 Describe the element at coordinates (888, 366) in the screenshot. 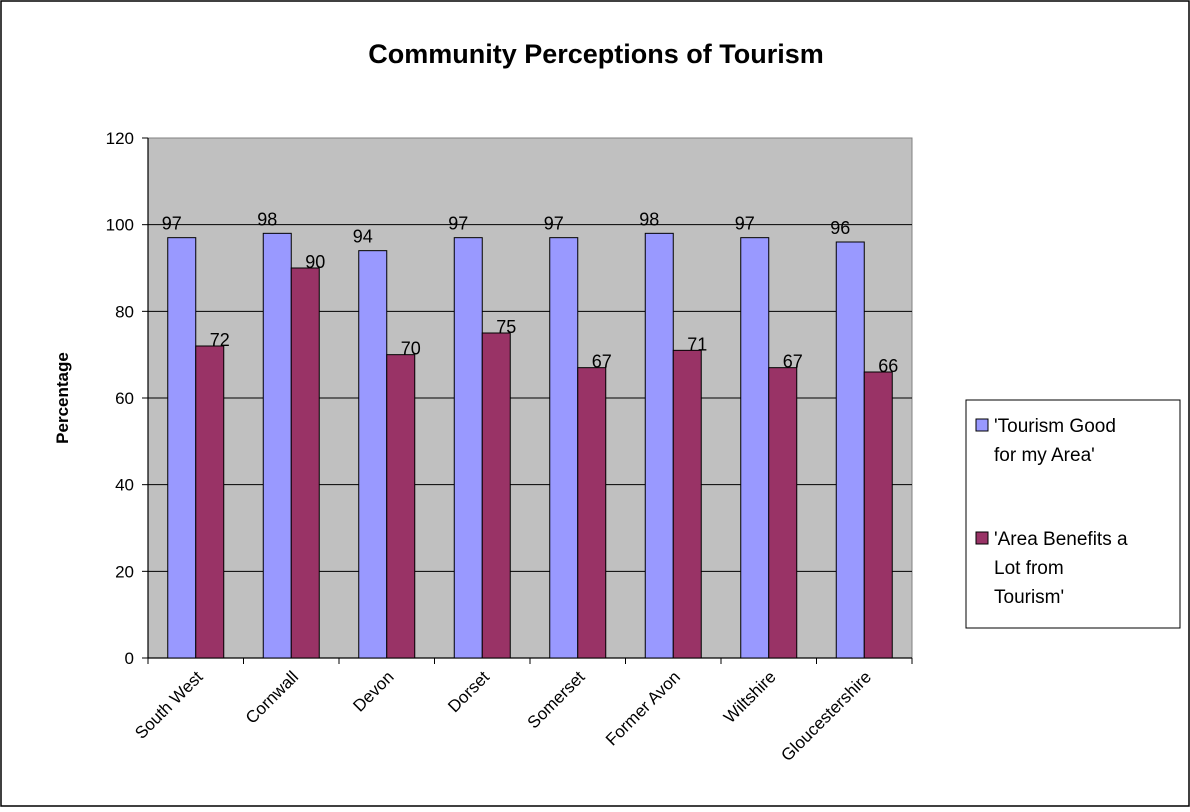

I see `data-label: 66` at that location.